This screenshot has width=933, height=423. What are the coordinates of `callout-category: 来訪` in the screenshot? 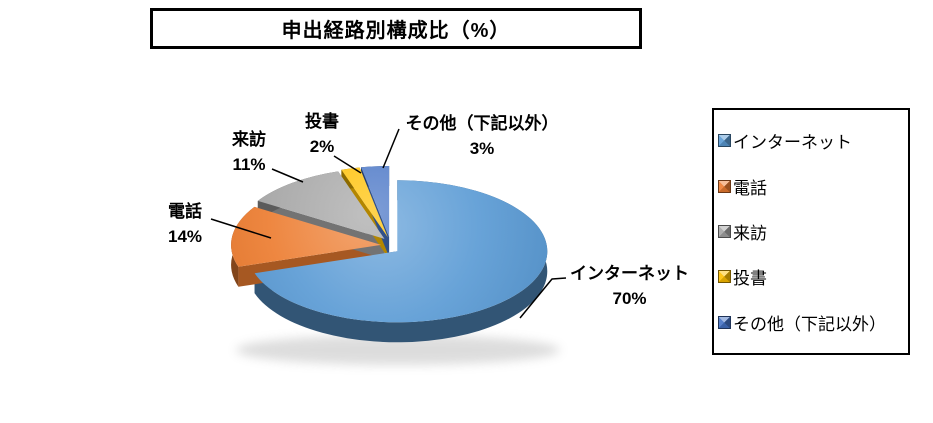 It's located at (249, 139).